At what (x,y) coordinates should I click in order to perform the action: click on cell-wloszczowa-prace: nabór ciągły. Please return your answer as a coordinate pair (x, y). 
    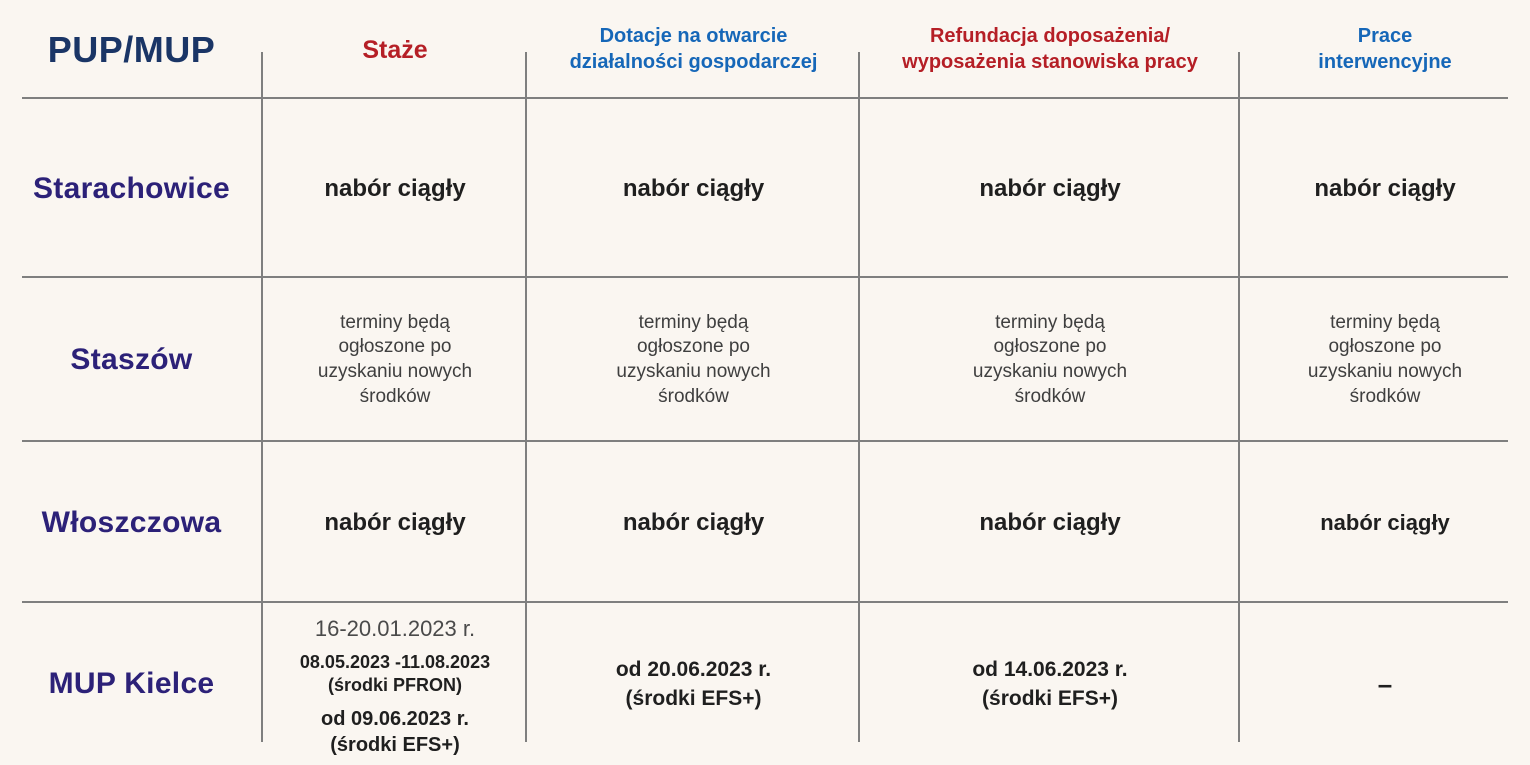
    Looking at the image, I should click on (1385, 522).